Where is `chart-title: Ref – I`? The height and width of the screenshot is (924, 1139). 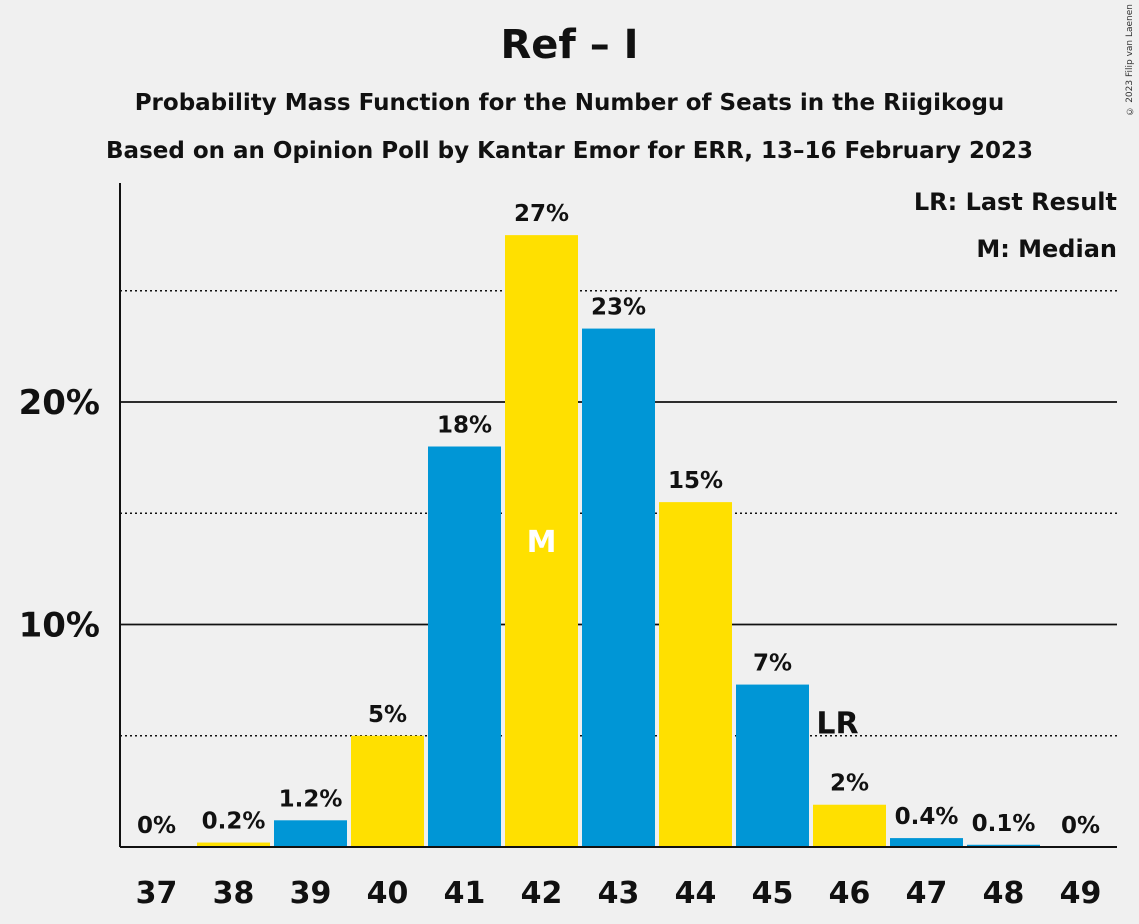
chart-title: Ref – I is located at coordinates (569, 45).